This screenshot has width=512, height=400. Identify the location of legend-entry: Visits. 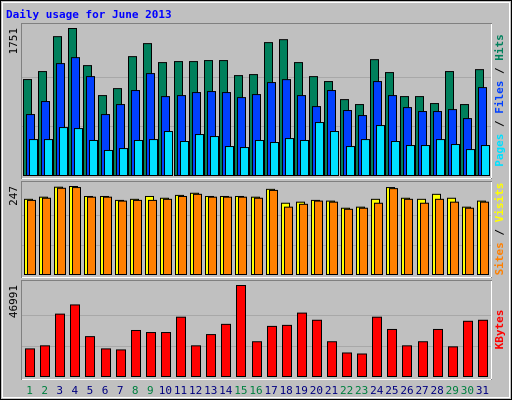
(499, 203).